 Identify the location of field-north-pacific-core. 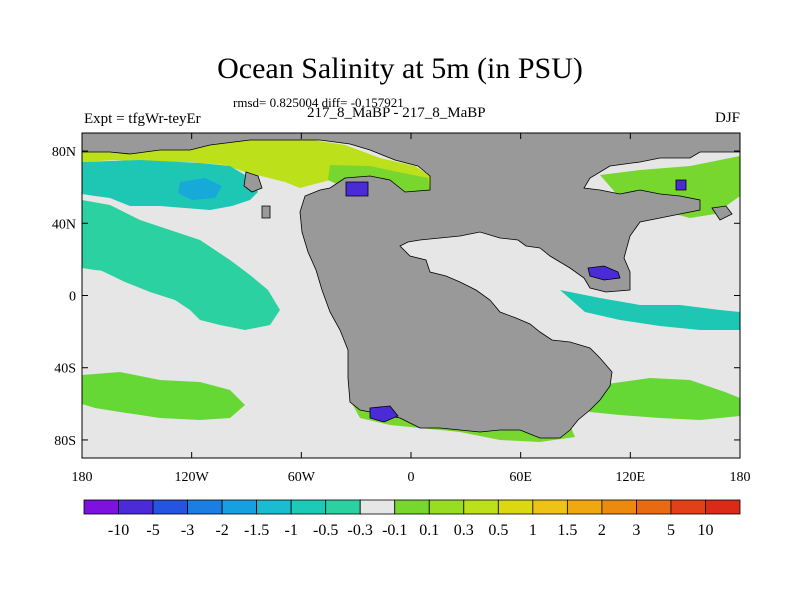
(200, 189).